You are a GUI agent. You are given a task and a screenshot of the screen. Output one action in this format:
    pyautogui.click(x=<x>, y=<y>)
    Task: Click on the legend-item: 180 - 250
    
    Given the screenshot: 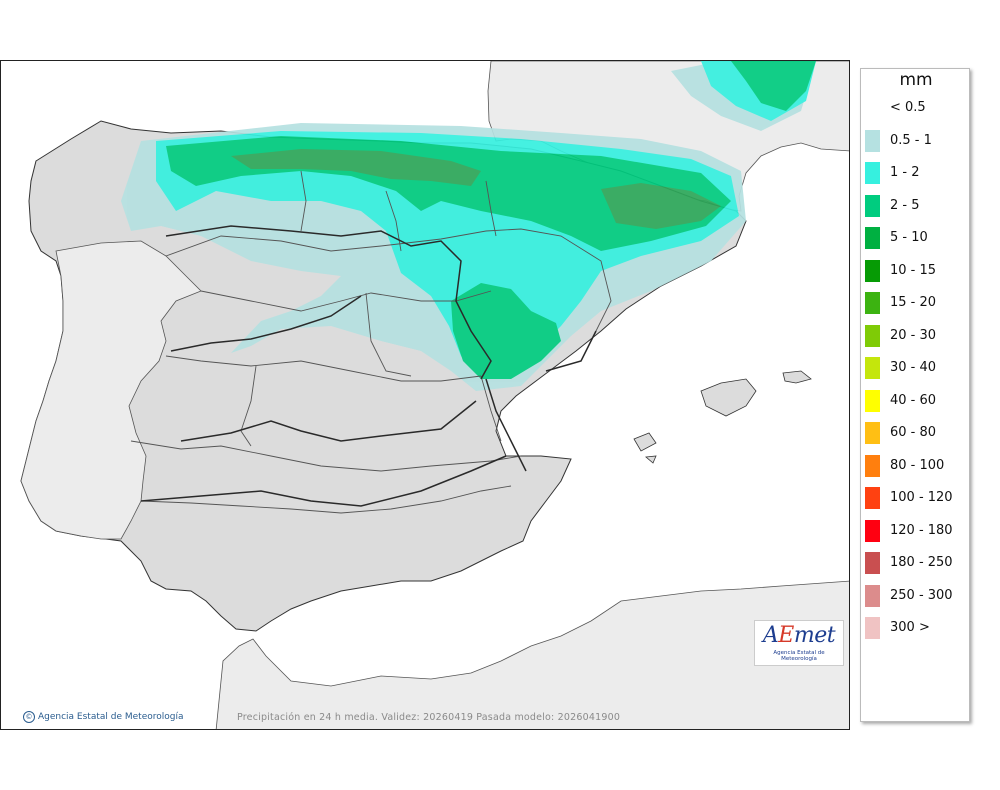 What is the action you would take?
    pyautogui.click(x=916, y=564)
    